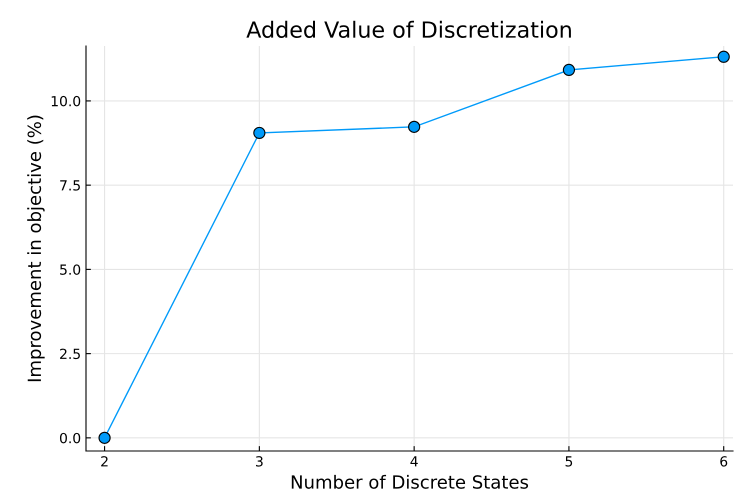  Describe the element at coordinates (259, 461) in the screenshot. I see `x-tick-label: 3` at that location.